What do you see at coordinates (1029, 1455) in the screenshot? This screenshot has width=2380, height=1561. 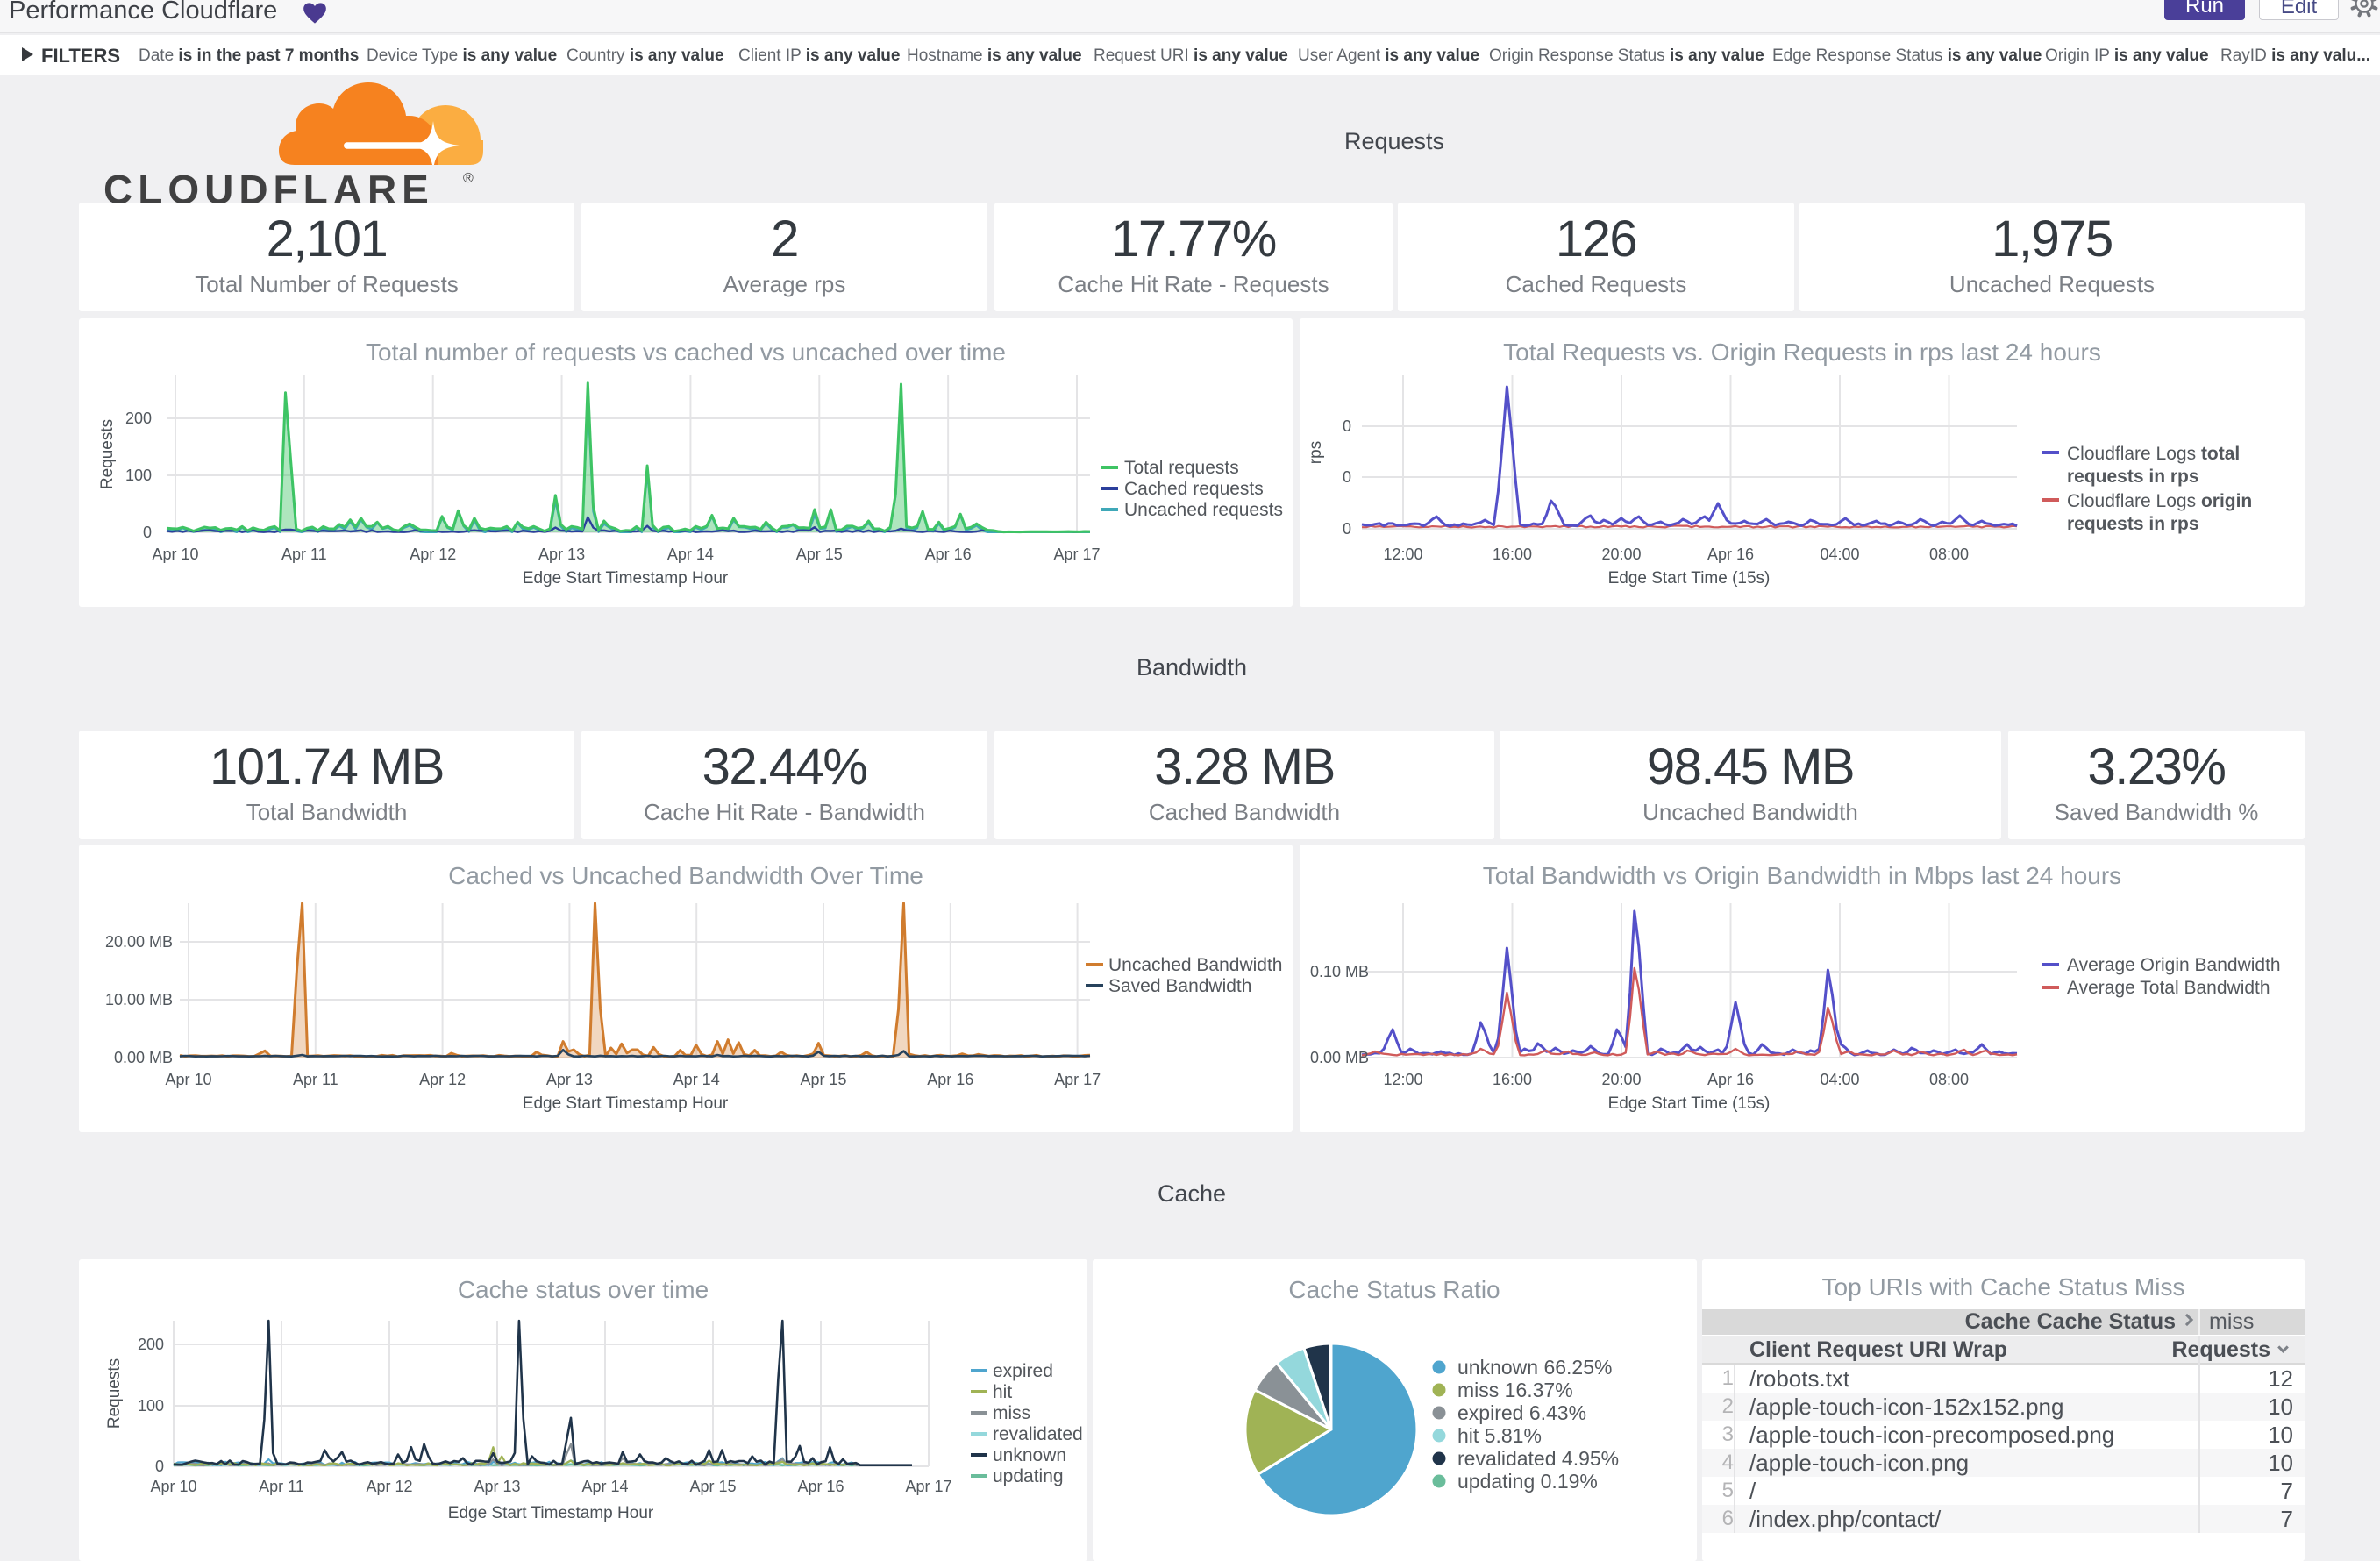 I see `svg-text: unknown` at bounding box center [1029, 1455].